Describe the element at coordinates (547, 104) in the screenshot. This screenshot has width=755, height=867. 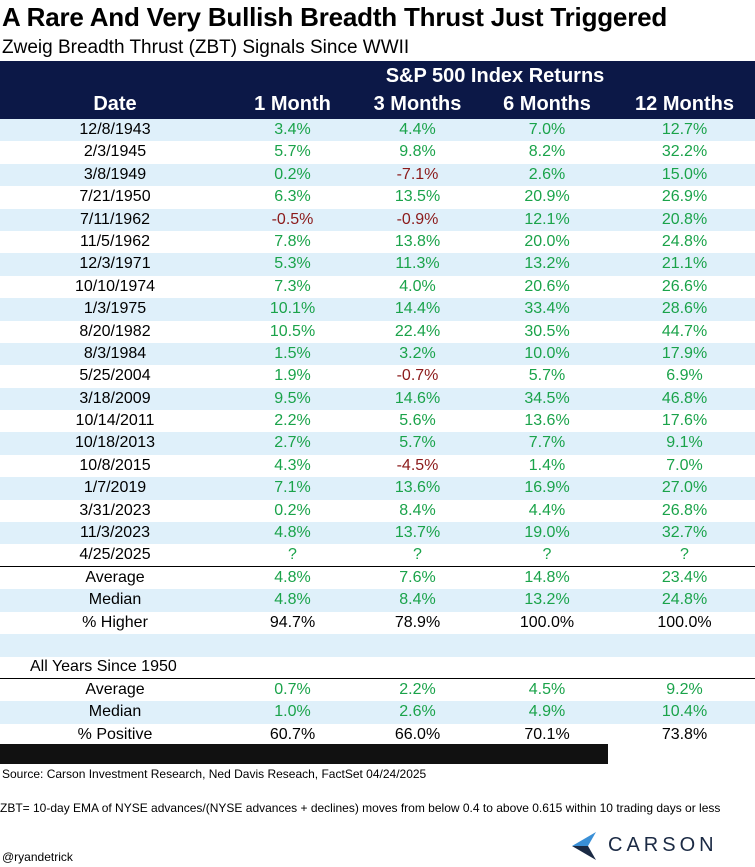
I see `column-header-6-months: 6 Months` at that location.